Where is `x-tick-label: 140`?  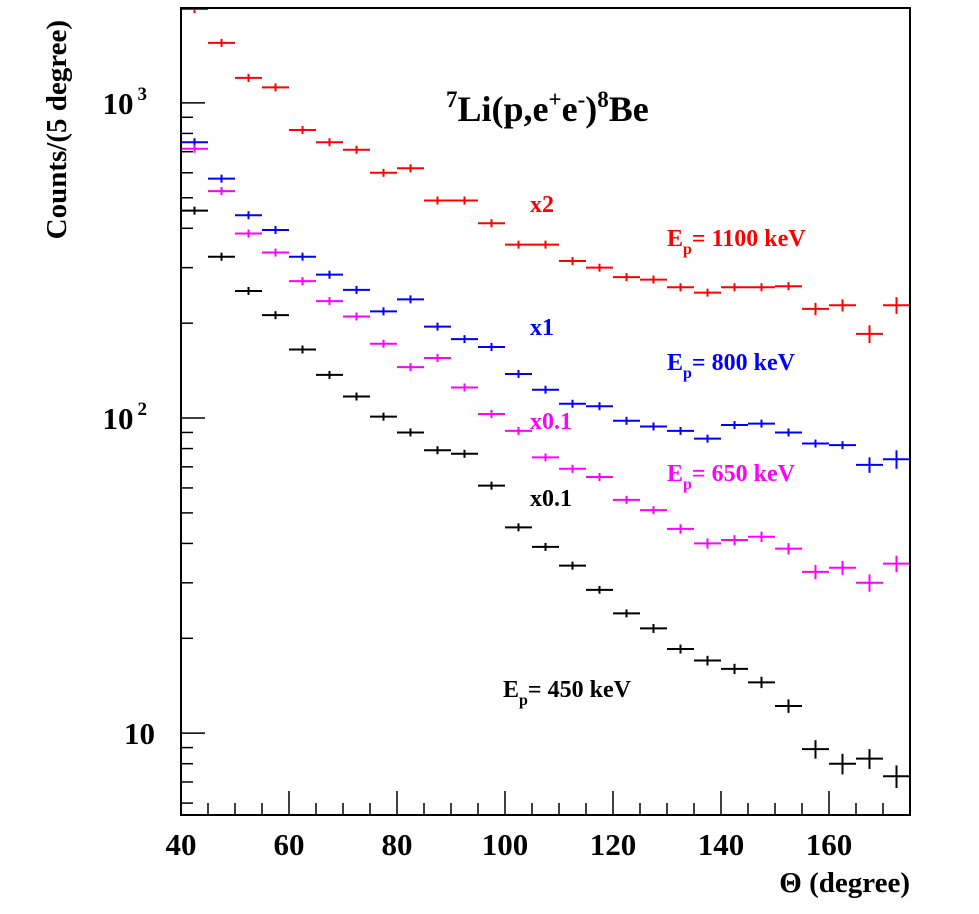 x-tick-label: 140 is located at coordinates (721, 844).